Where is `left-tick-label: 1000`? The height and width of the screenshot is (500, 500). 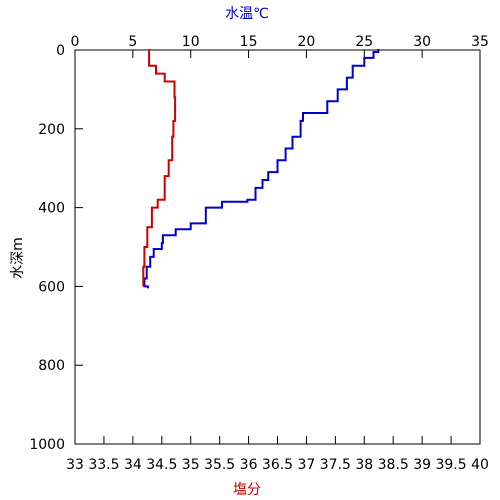 left-tick-label: 1000 is located at coordinates (47, 445).